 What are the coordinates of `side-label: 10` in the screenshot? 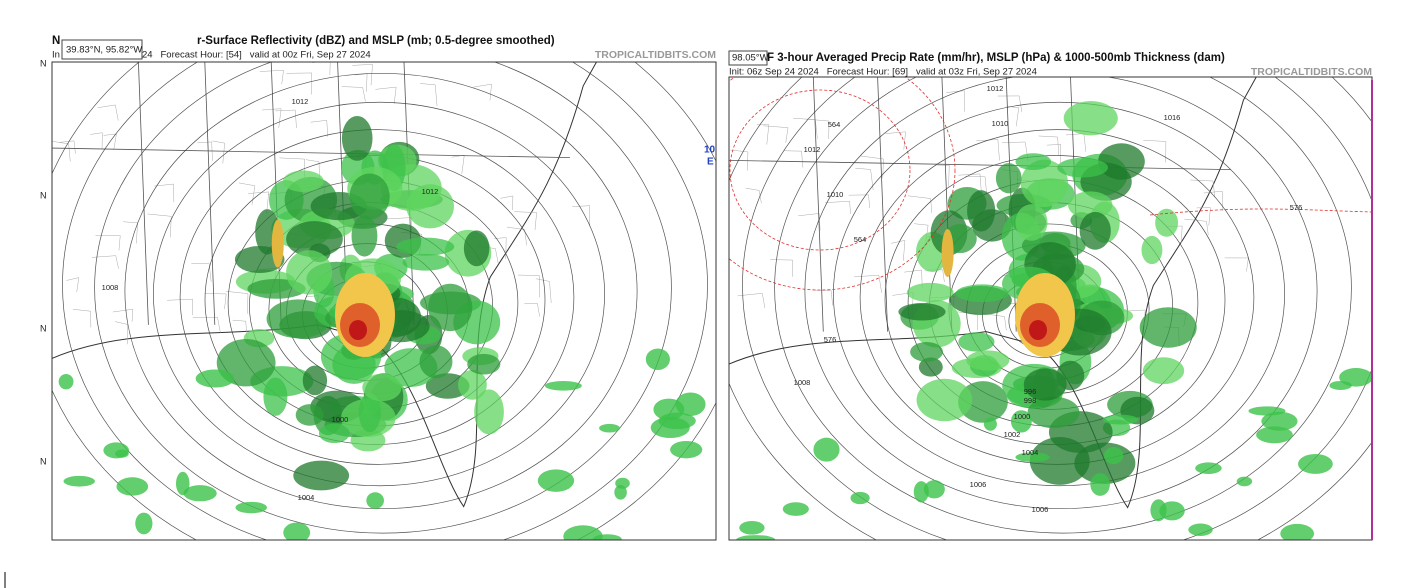 It's located at (710, 150).